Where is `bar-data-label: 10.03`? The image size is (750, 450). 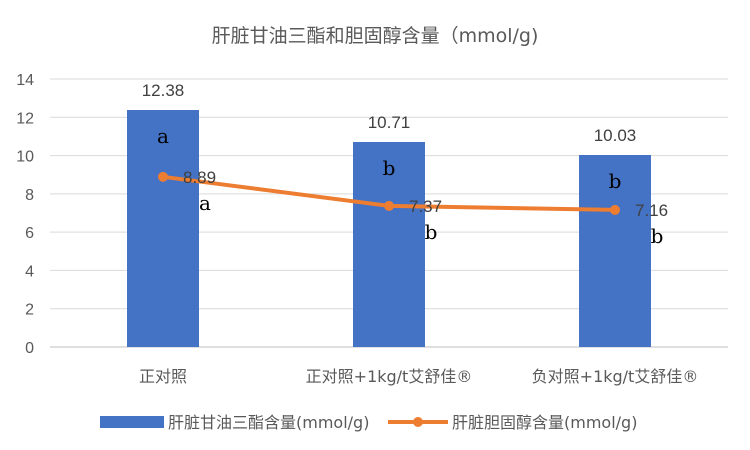
bar-data-label: 10.03 is located at coordinates (615, 135).